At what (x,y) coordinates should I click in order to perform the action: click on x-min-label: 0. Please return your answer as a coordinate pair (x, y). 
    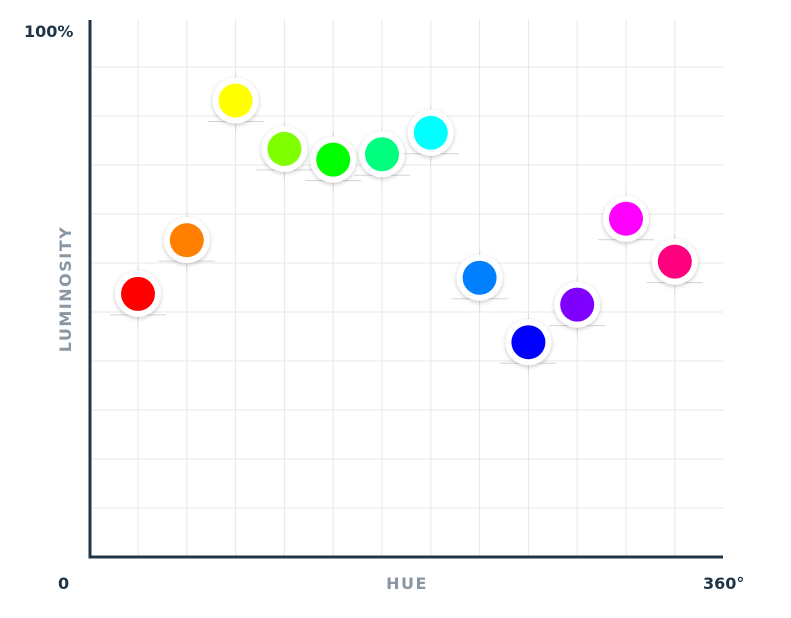
    Looking at the image, I should click on (63, 583).